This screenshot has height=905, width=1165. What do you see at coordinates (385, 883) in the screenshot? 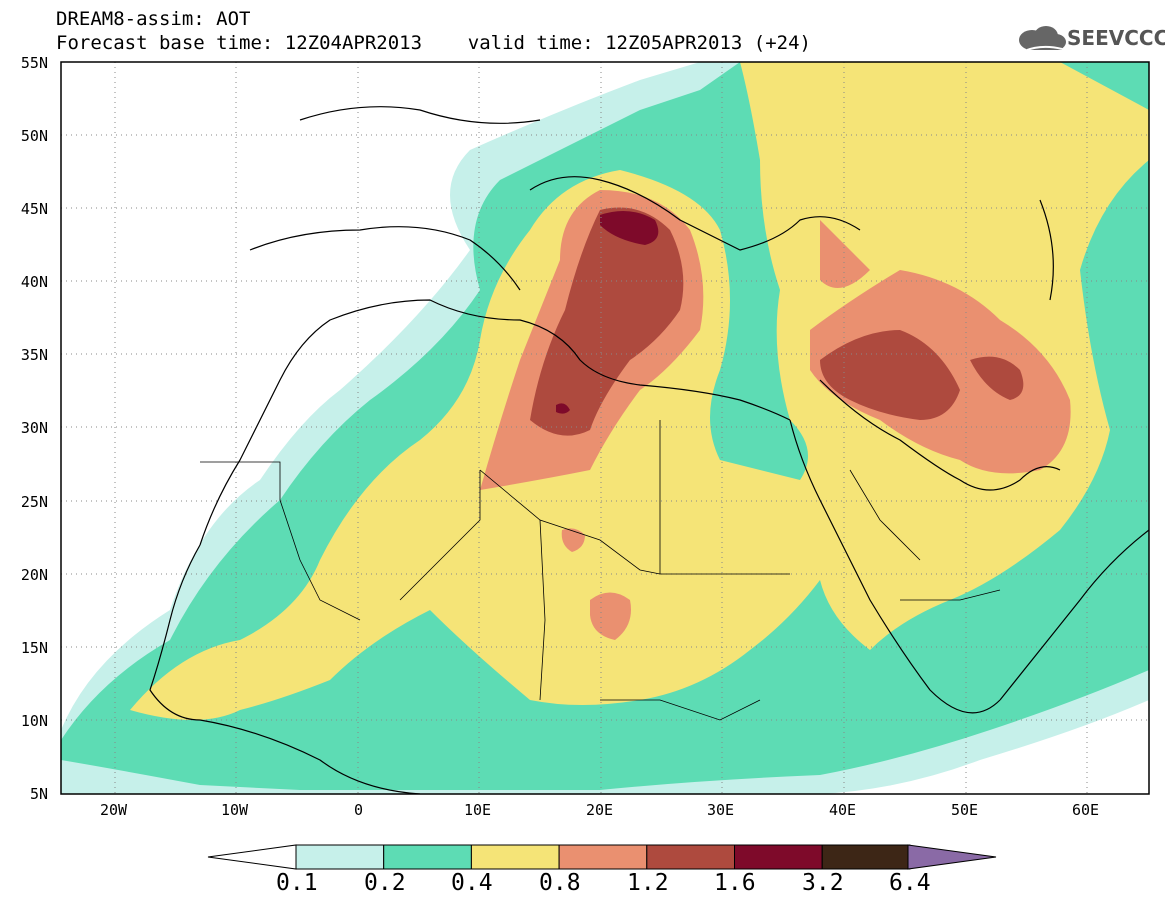
I see `colorbar-label: 0.2` at bounding box center [385, 883].